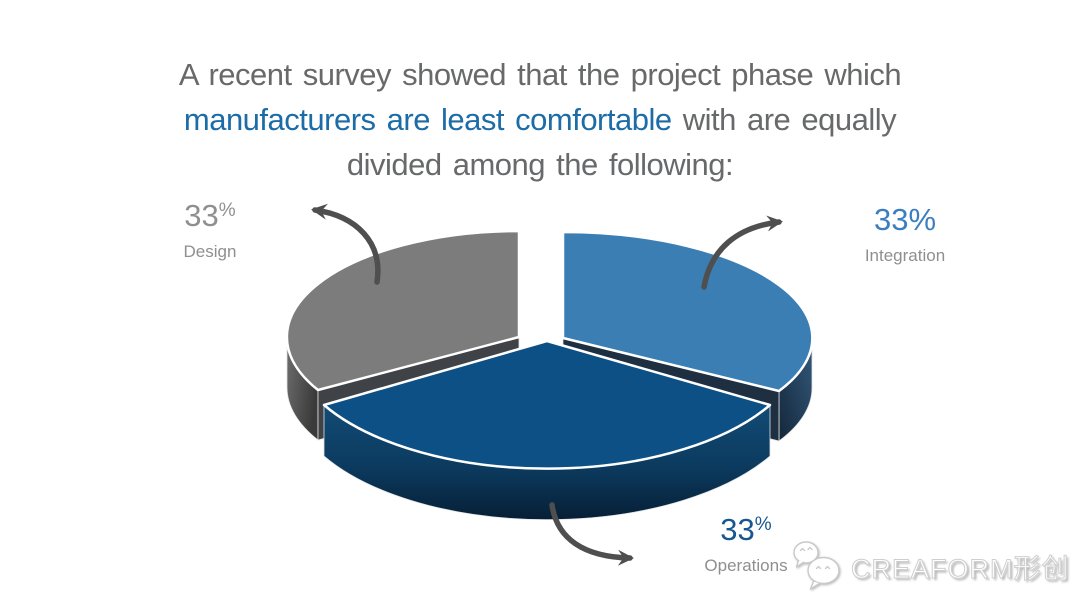 This screenshot has width=1080, height=608. Describe the element at coordinates (201, 215) in the screenshot. I see `design-value-number: 33` at that location.